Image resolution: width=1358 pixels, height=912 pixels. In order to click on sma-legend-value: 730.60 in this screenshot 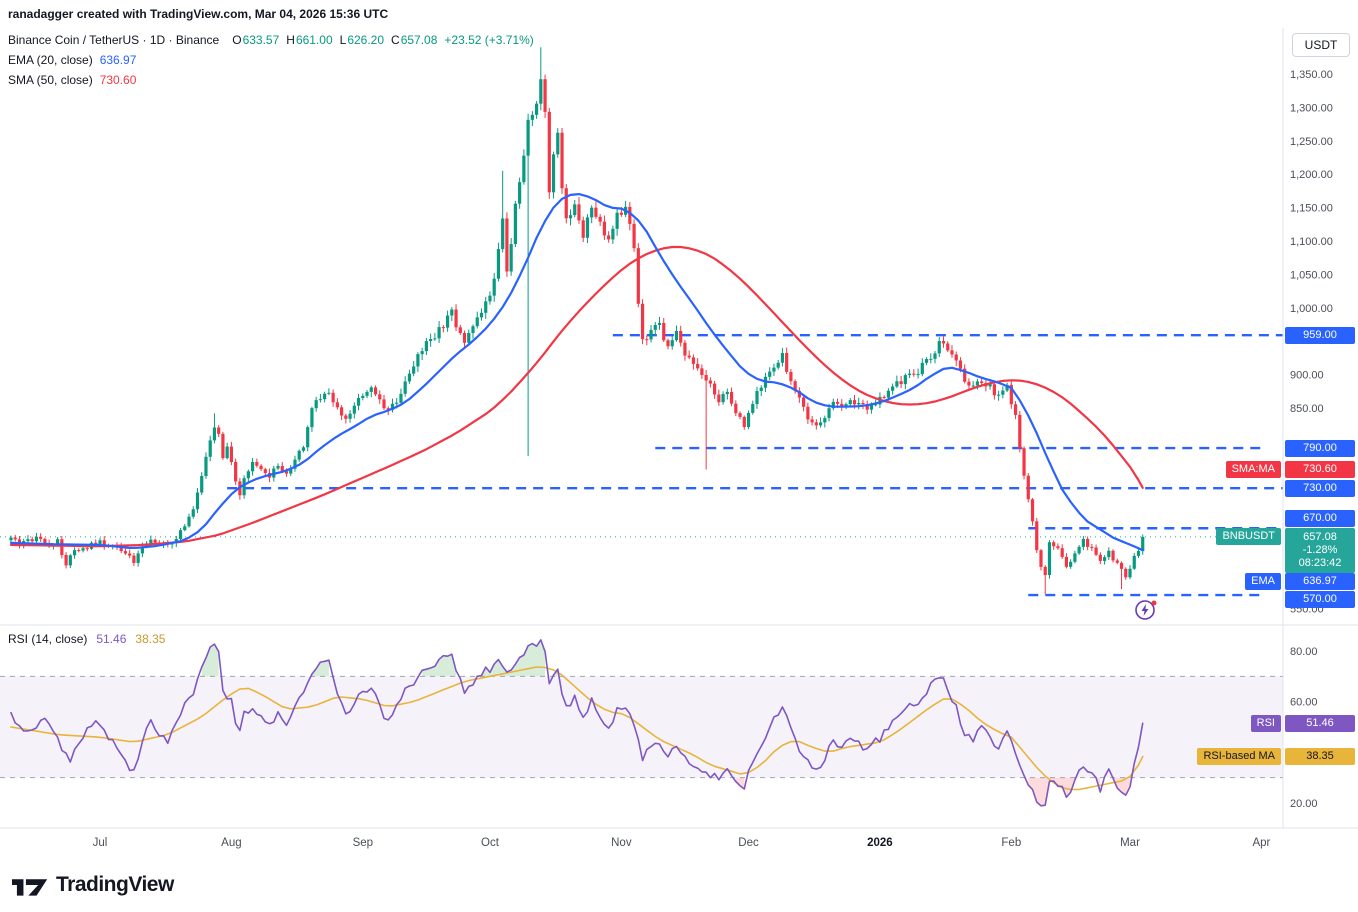, I will do `click(118, 80)`.